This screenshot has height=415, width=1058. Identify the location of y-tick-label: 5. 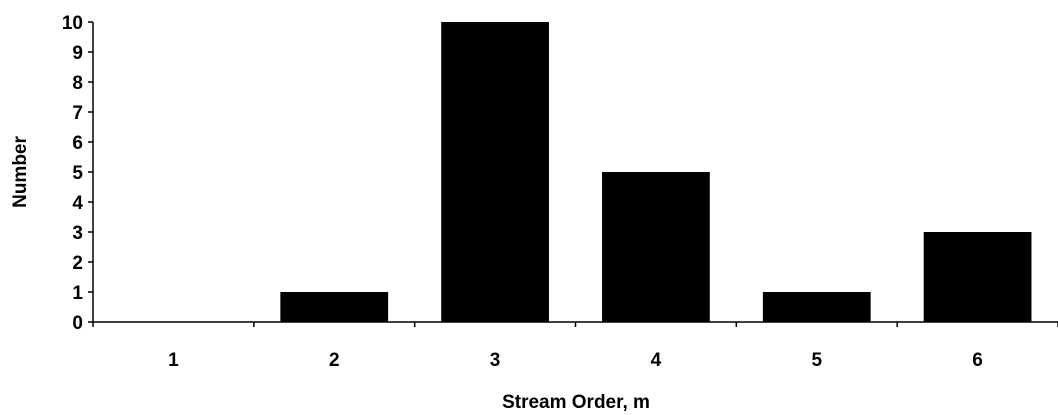
(77, 173).